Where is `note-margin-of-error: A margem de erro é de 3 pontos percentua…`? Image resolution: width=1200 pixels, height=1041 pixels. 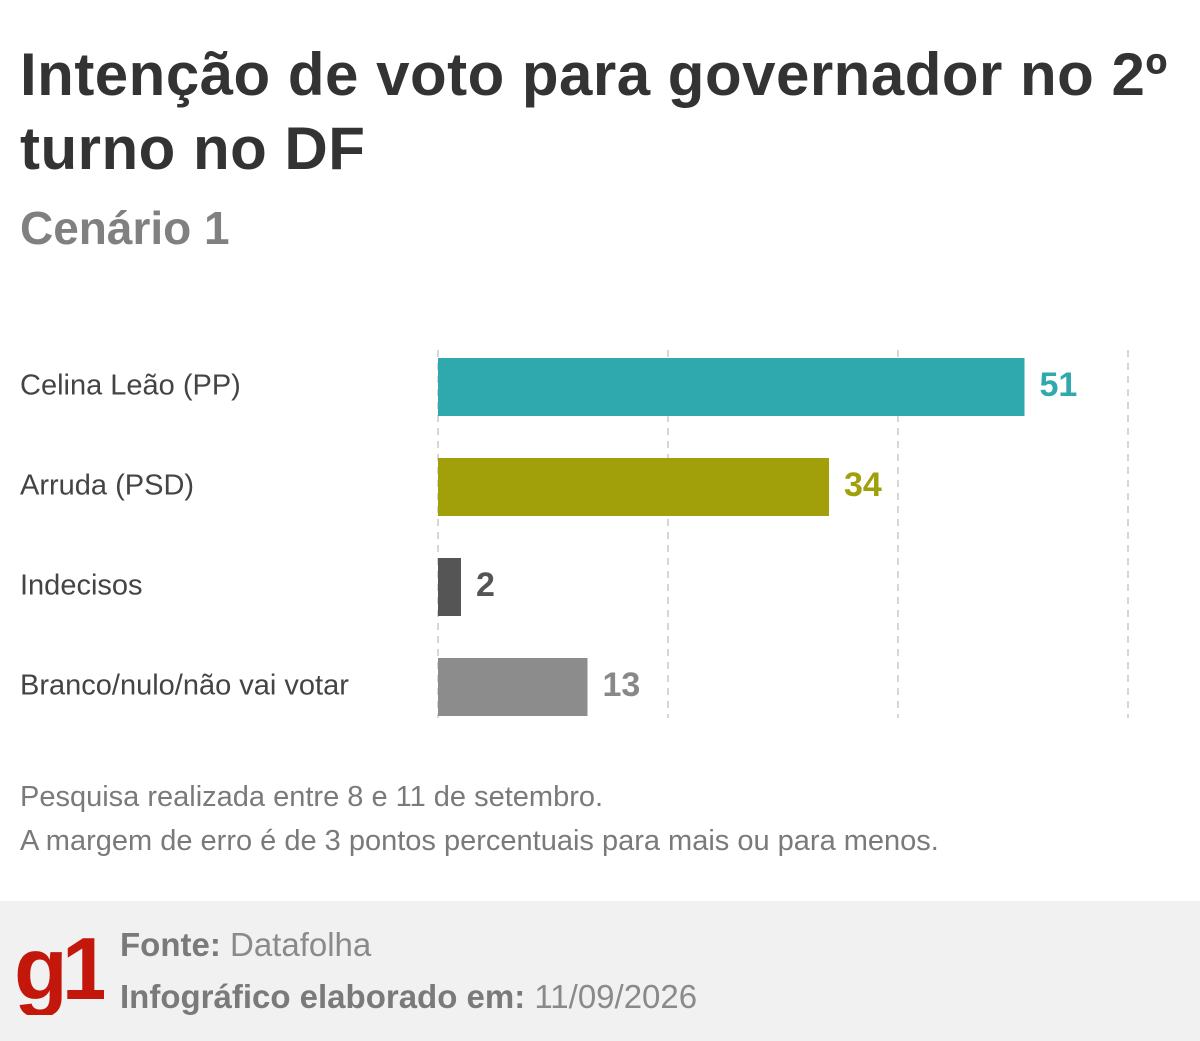
note-margin-of-error: A margem de erro é de 3 pontos percentua… is located at coordinates (479, 841).